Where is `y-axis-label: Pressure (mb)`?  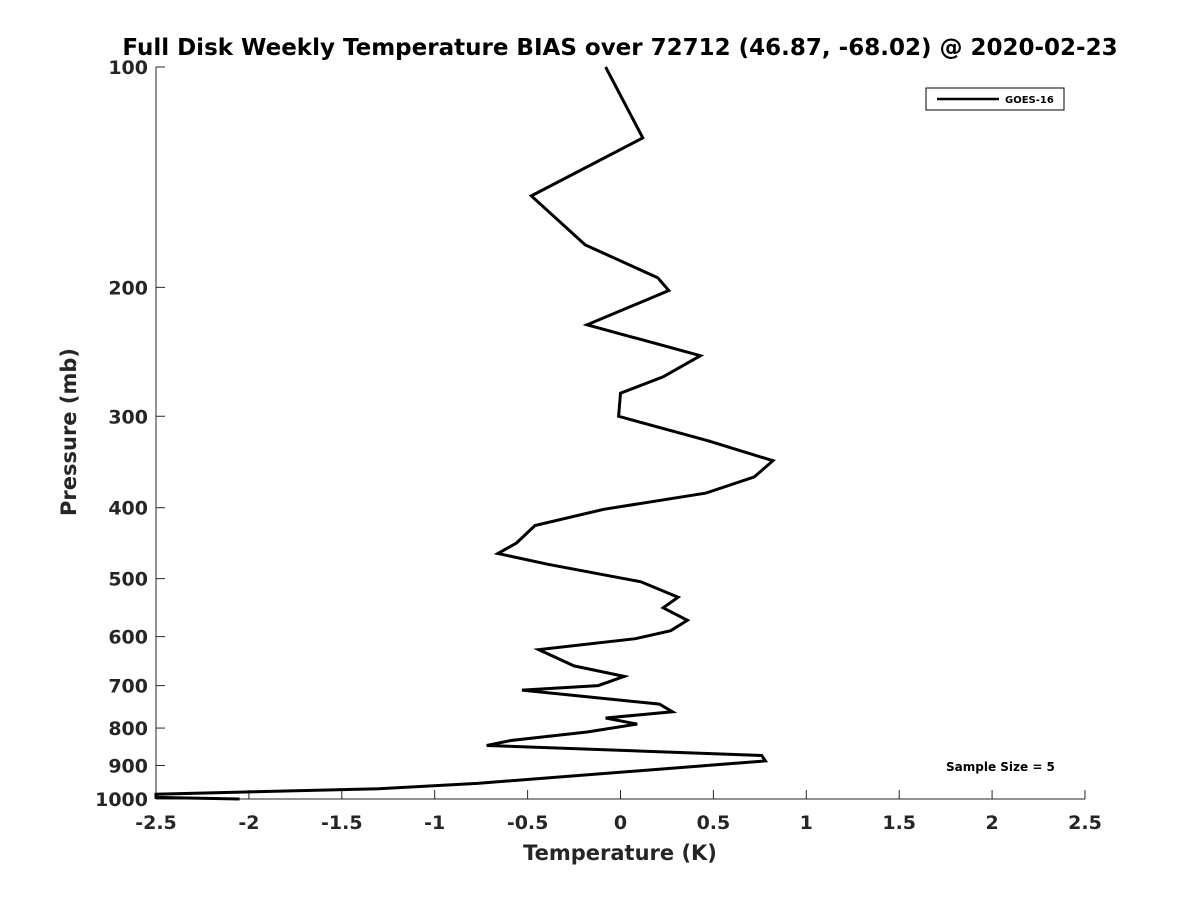 y-axis-label: Pressure (mb) is located at coordinates (69, 432).